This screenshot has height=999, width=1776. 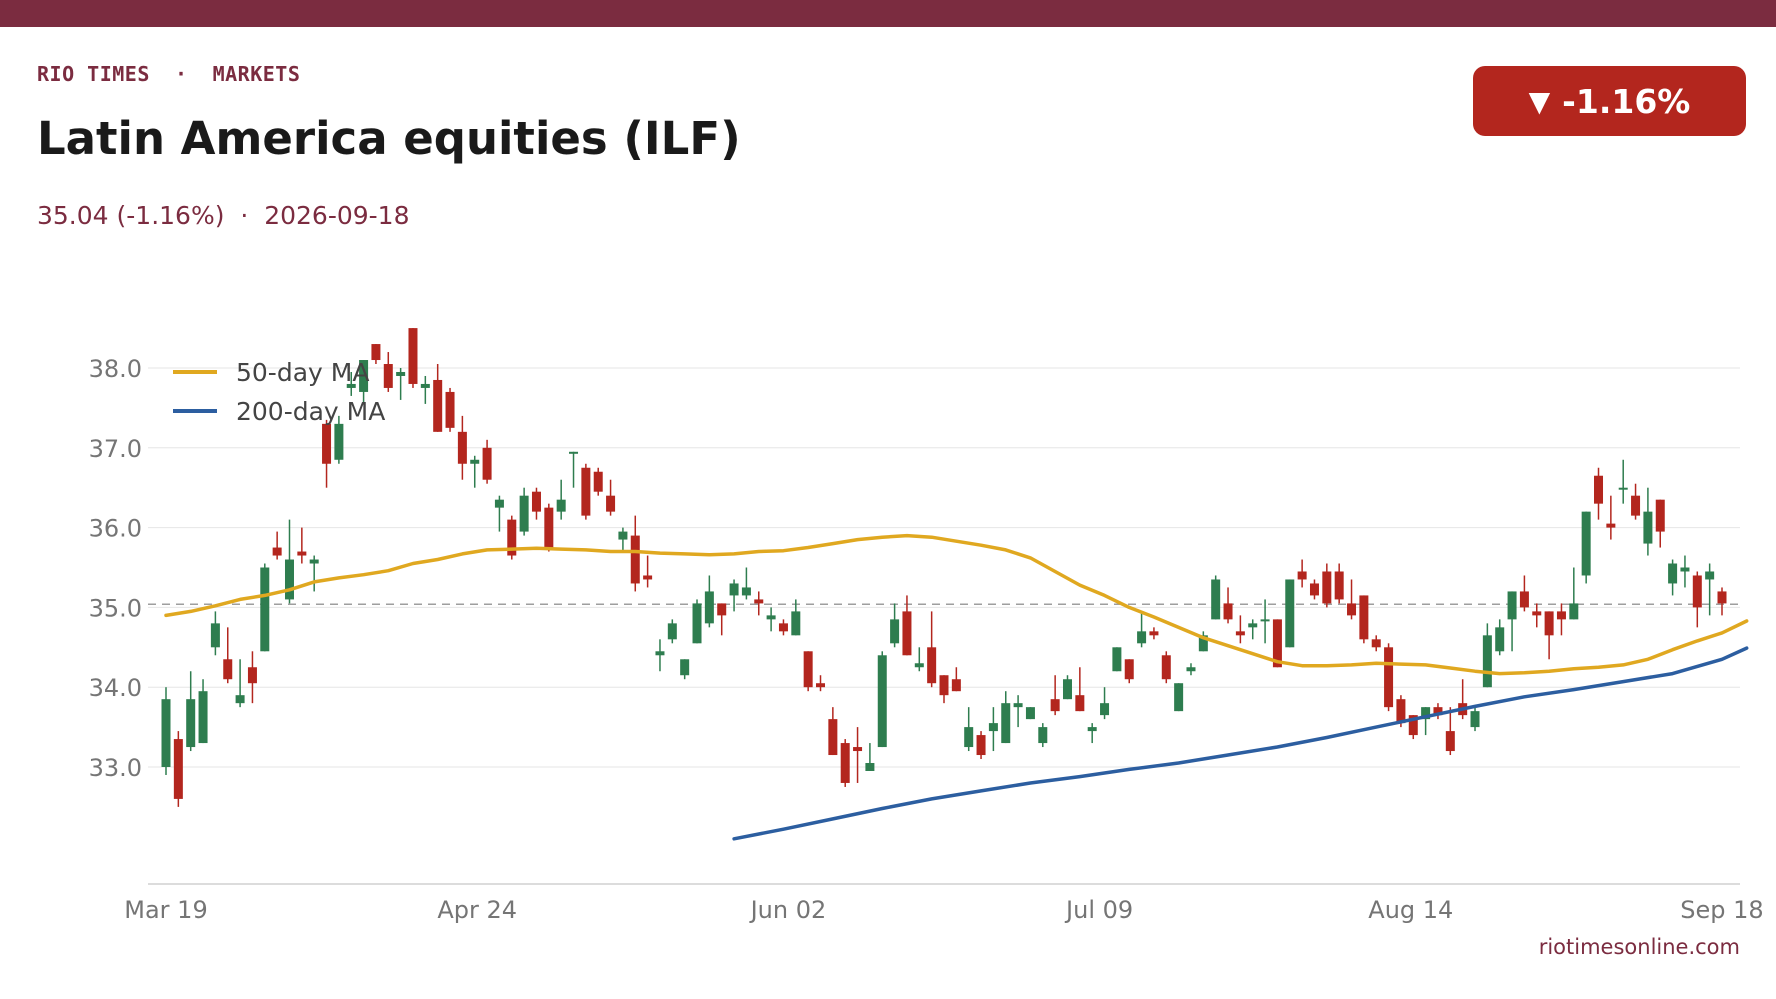 What do you see at coordinates (477, 910) in the screenshot?
I see `x-tick-label: Apr 24` at bounding box center [477, 910].